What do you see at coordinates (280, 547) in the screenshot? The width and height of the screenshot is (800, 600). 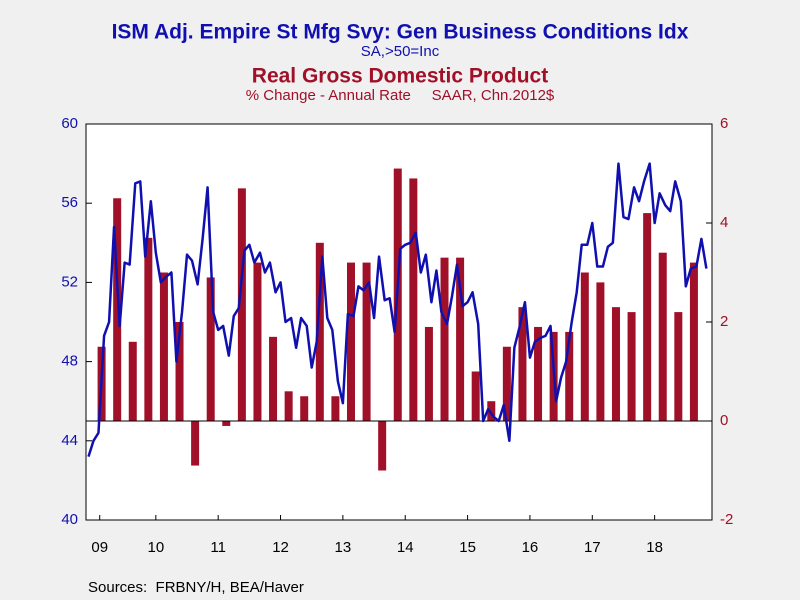 I see `x-tick-label: 12` at bounding box center [280, 547].